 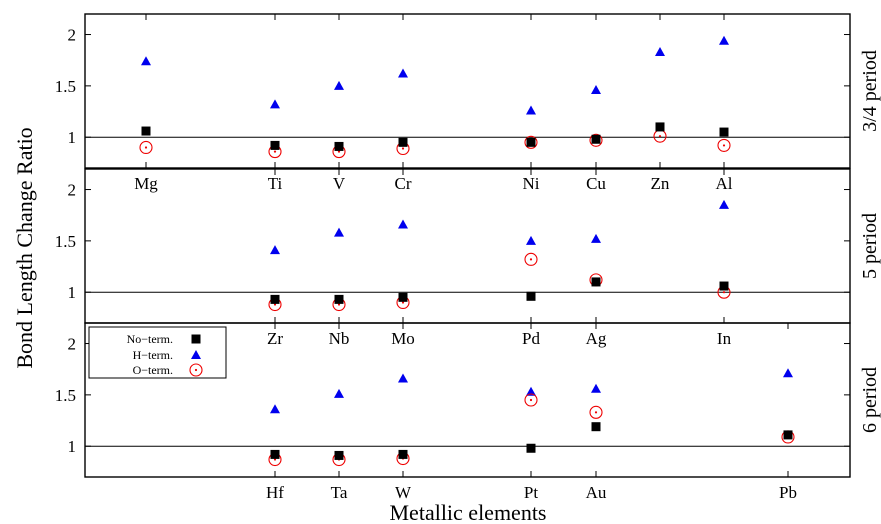 I want to click on element-label: Pt, so click(x=531, y=492).